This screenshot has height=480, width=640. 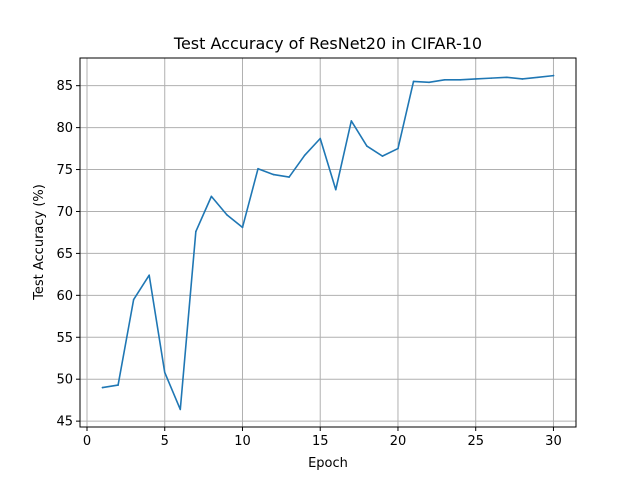 What do you see at coordinates (87, 441) in the screenshot?
I see `x-tick-label: 0` at bounding box center [87, 441].